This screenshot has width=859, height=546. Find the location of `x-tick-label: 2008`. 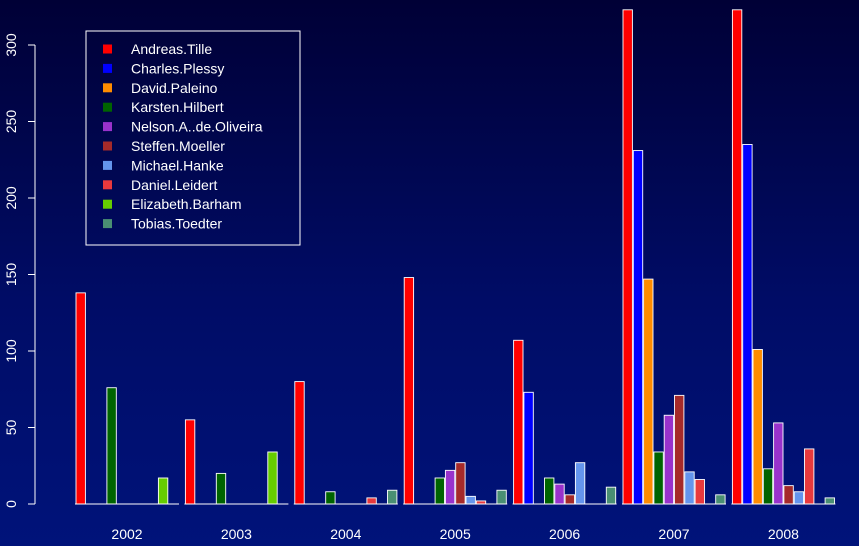

x-tick-label: 2008 is located at coordinates (783, 534).